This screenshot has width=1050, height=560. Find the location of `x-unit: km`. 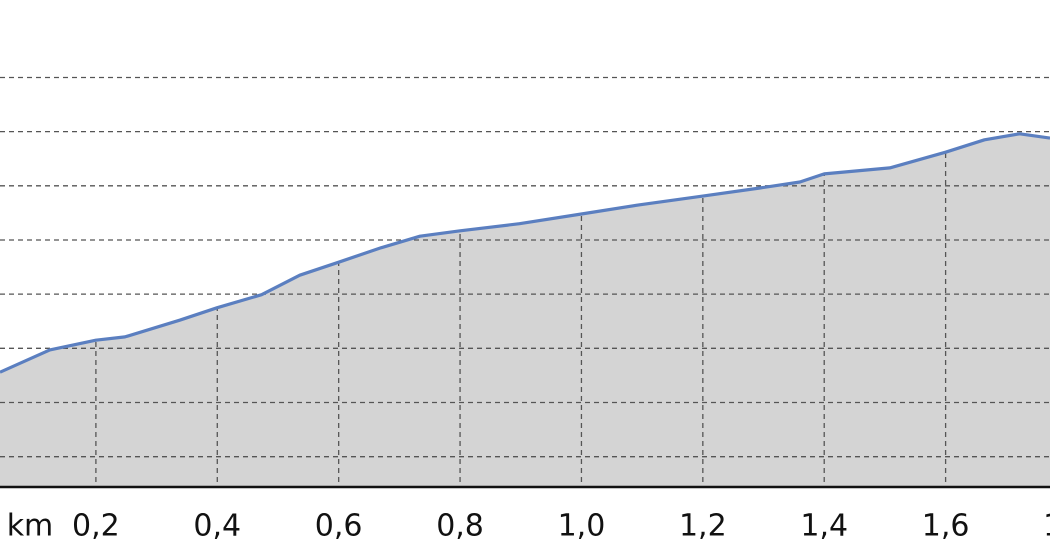

x-unit: km is located at coordinates (30, 526).